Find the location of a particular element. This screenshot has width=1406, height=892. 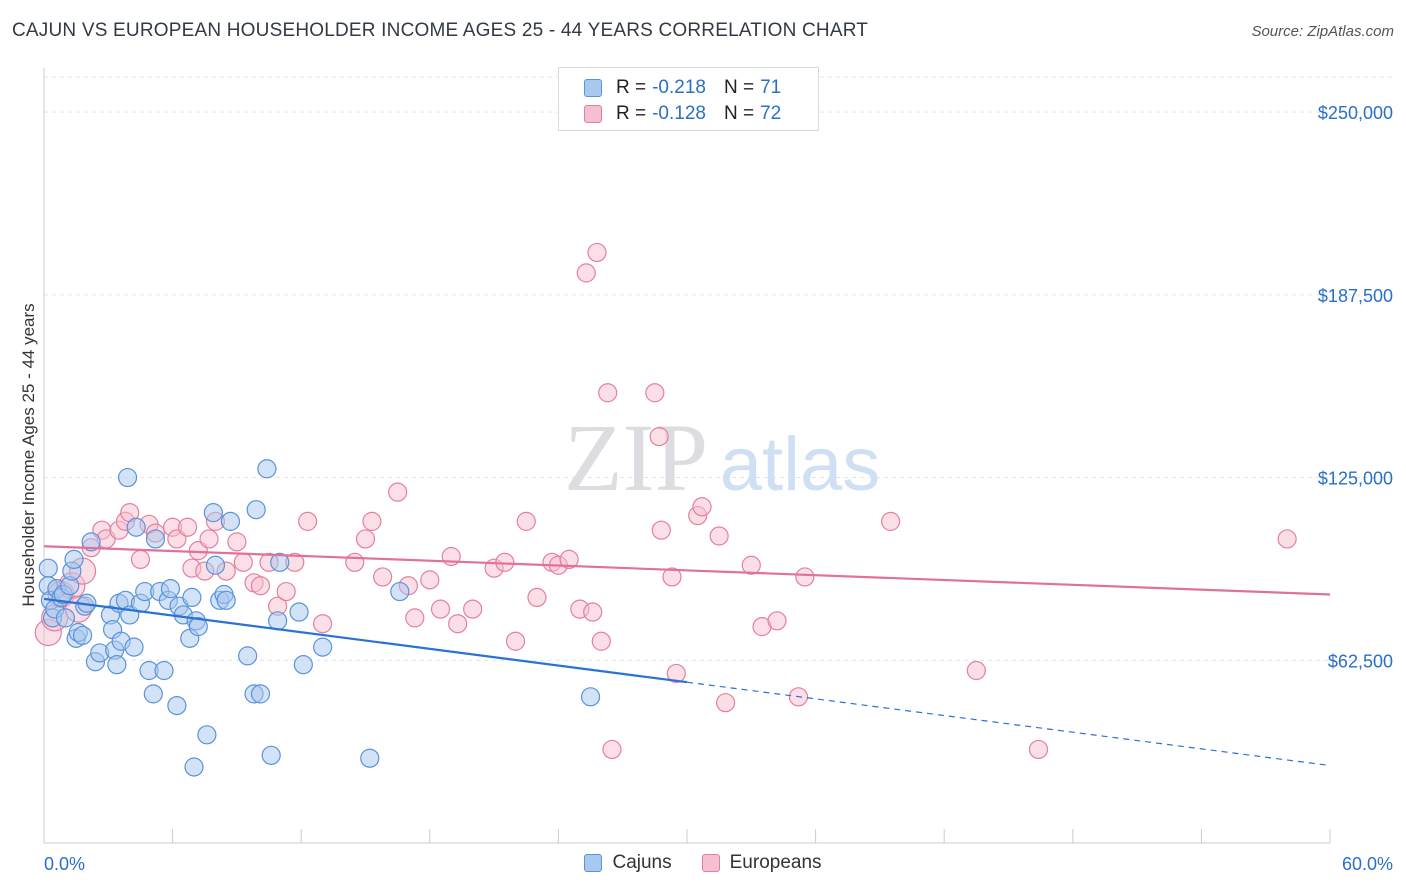

europeans-legend-swatch is located at coordinates (710, 863).